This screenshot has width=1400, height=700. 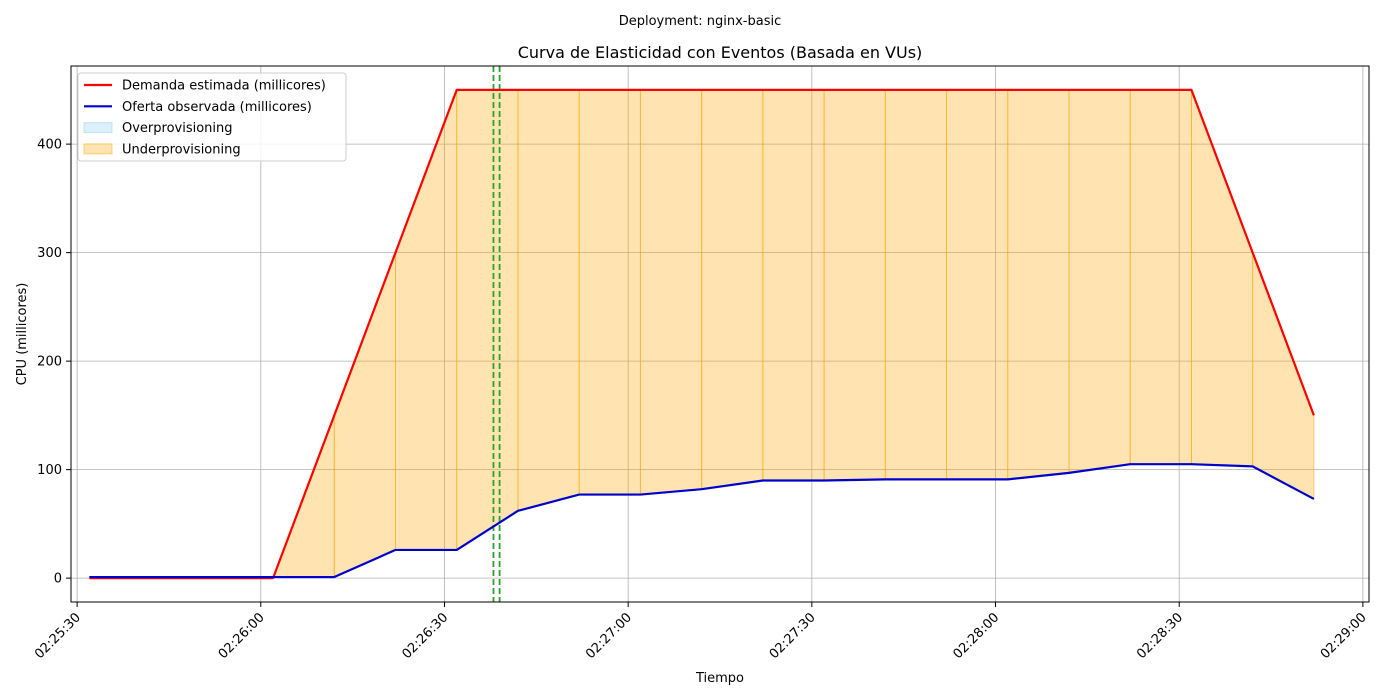 What do you see at coordinates (1344, 636) in the screenshot?
I see `x-tick-label: 02:29:00` at bounding box center [1344, 636].